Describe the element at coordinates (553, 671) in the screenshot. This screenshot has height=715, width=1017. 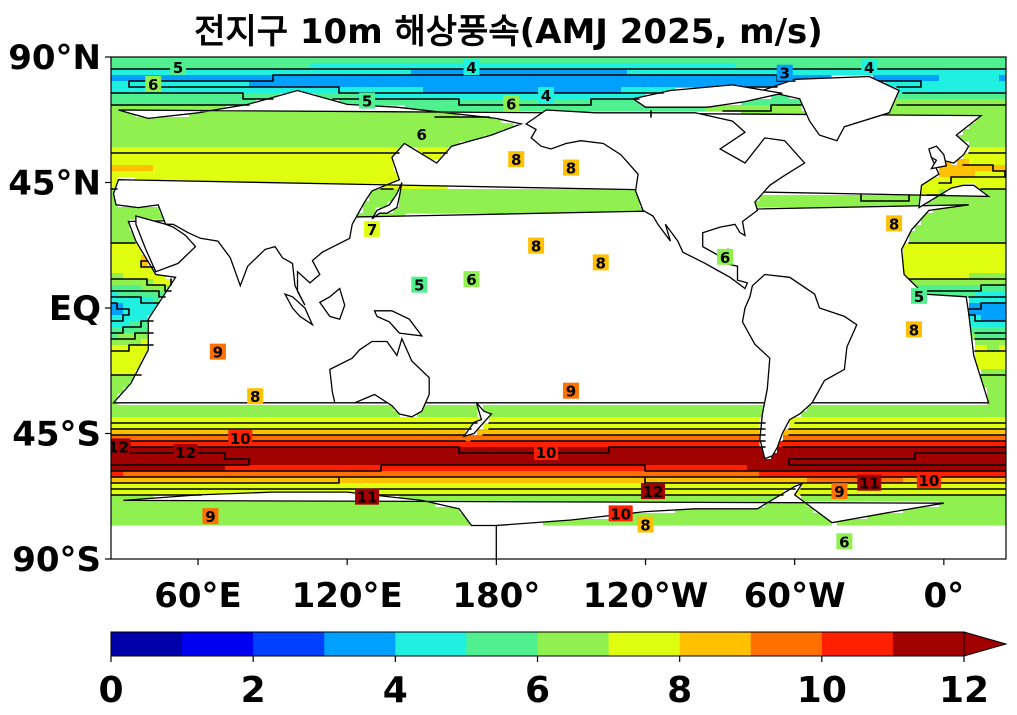
I see `colorbar: 0 2 4 6 8 10 12` at that location.